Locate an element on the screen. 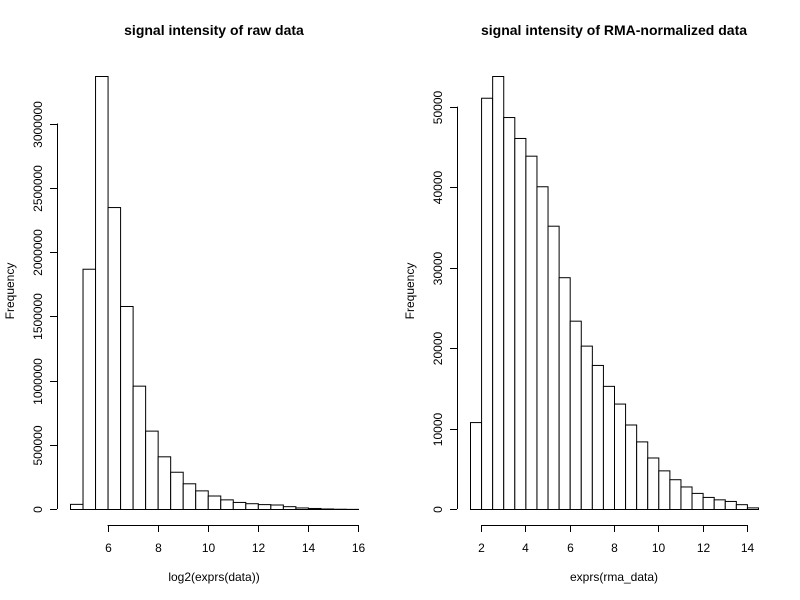  x-axis: 6 8 10 12 14 16 is located at coordinates (235, 540).